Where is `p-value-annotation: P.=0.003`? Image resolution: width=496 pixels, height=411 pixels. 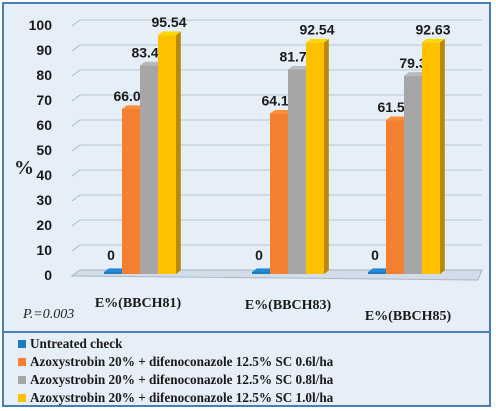 p-value-annotation: P.=0.003 is located at coordinates (49, 314).